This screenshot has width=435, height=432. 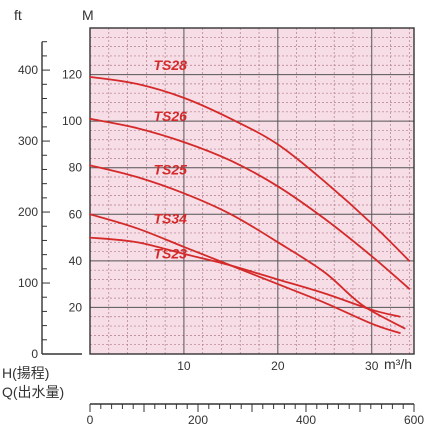 I want to click on y-tick-label: 20, so click(x=76, y=307).